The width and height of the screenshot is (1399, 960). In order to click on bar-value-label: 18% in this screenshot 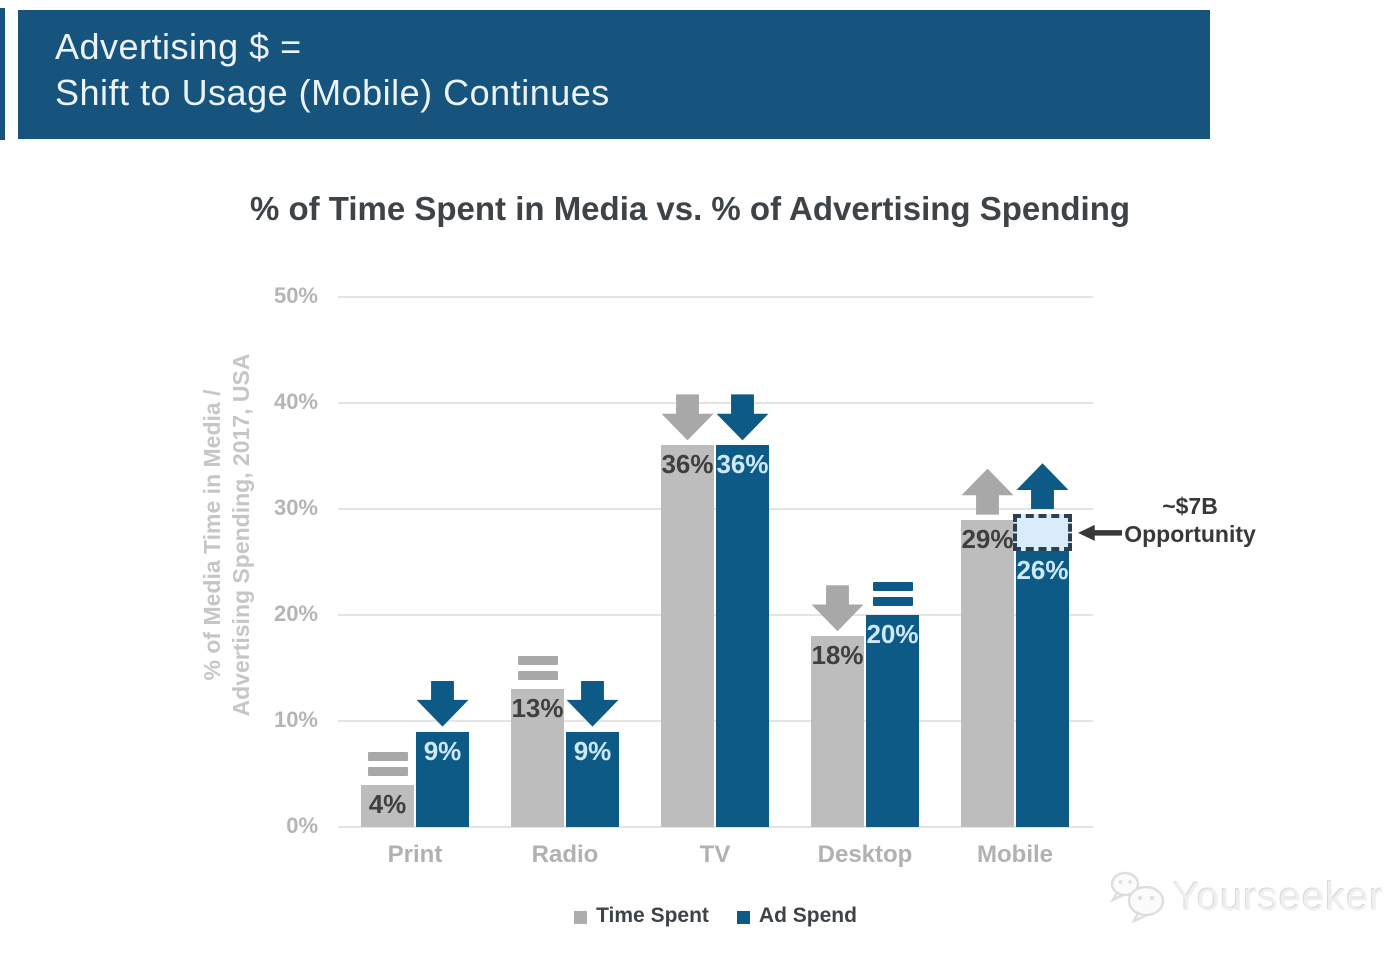, I will do `click(837, 655)`.